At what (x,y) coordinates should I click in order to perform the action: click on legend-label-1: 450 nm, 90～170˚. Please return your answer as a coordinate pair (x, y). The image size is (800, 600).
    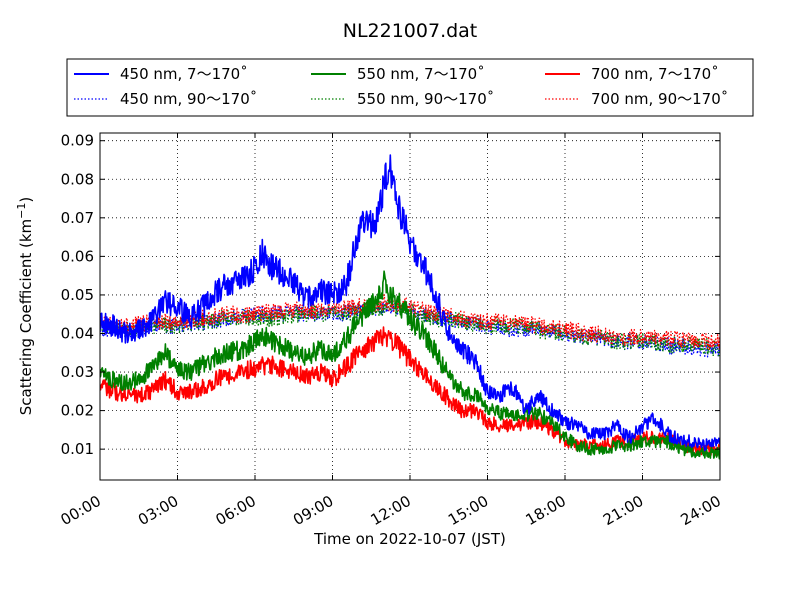
    Looking at the image, I should click on (188, 99).